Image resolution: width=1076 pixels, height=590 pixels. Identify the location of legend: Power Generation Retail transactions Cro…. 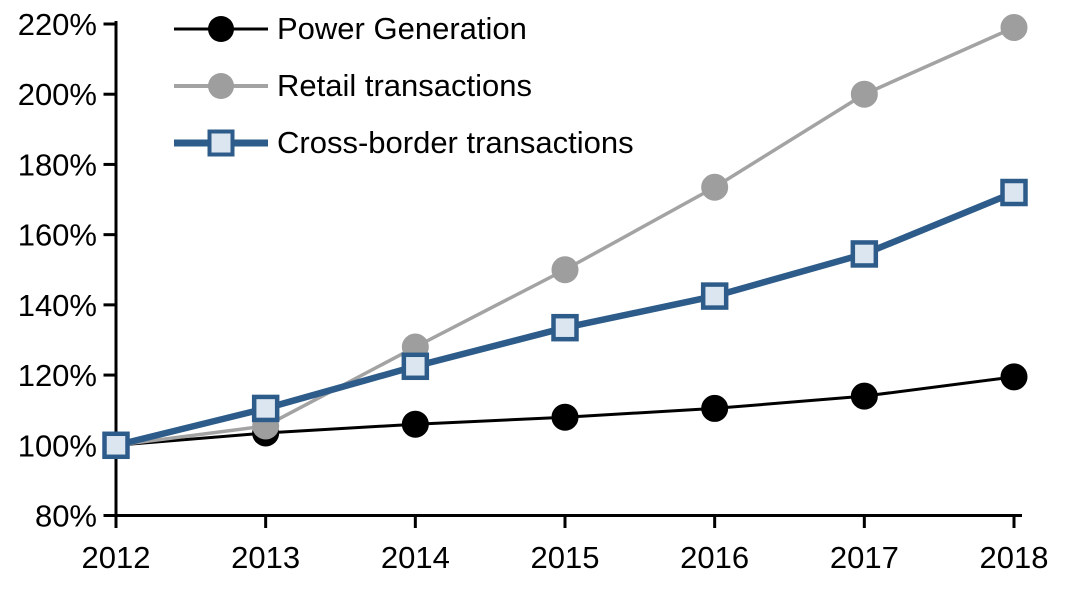
(404, 85).